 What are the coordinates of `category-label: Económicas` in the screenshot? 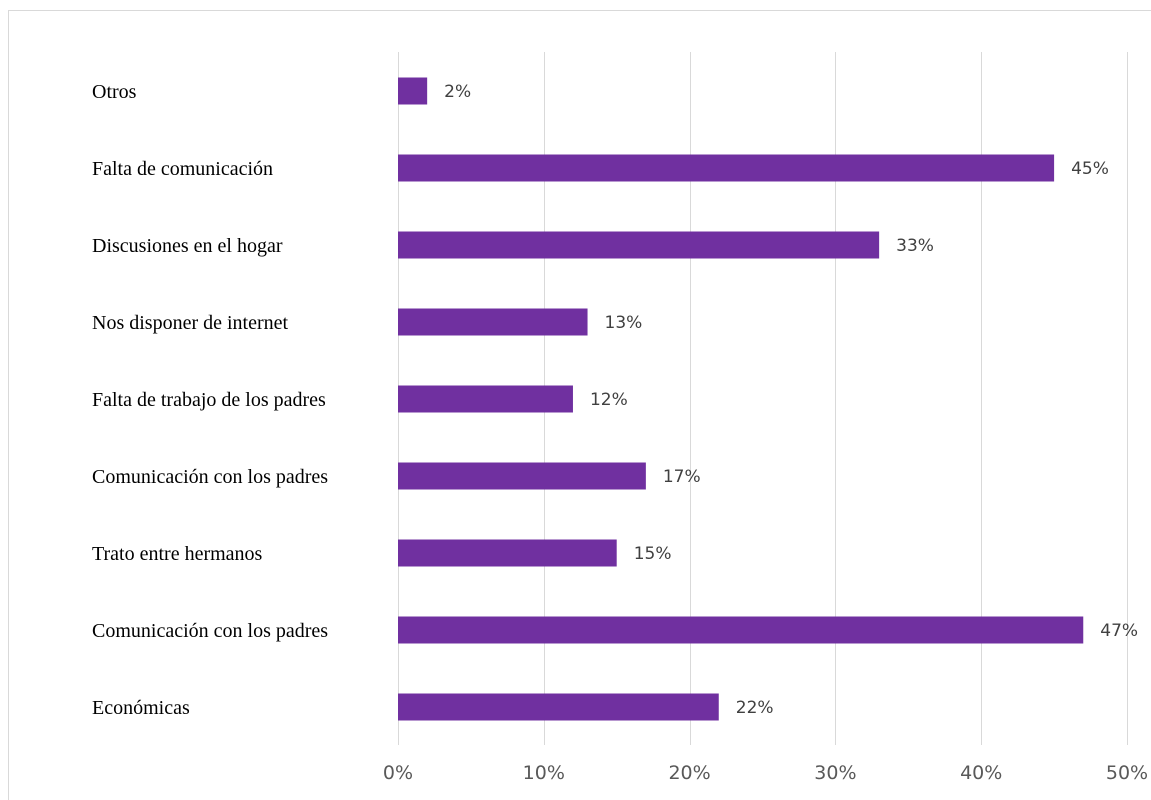 It's located at (141, 708).